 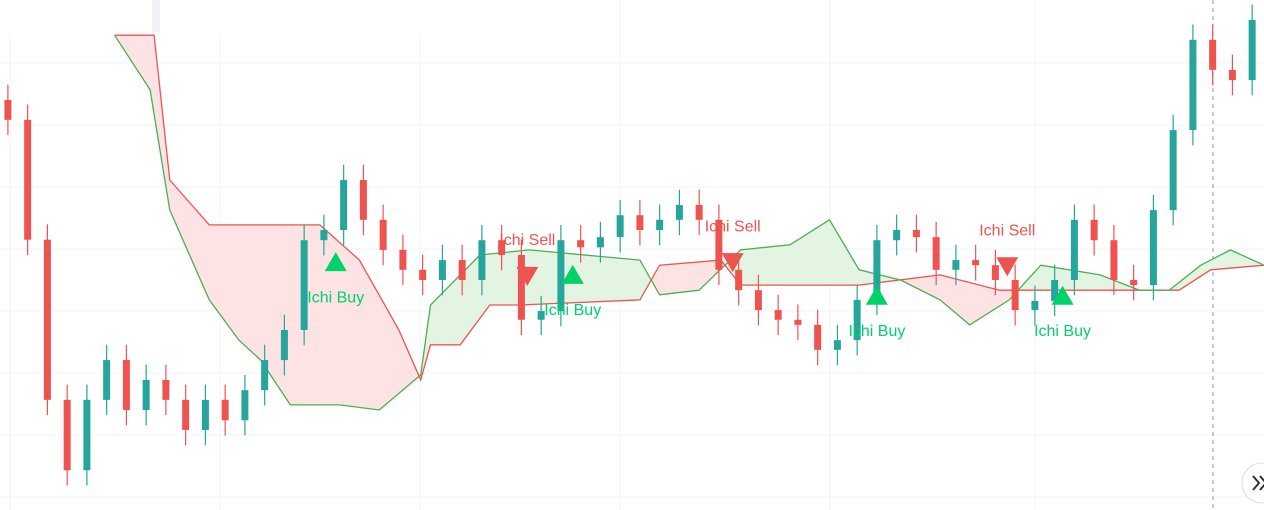 I want to click on scroll-button, so click(x=1252, y=483).